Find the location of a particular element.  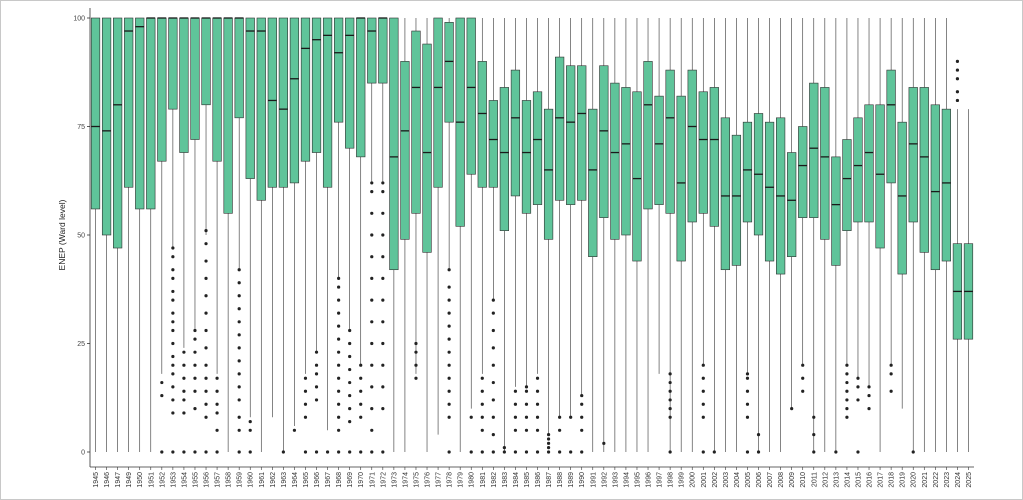

x-tick-label: 1969 is located at coordinates (350, 480).